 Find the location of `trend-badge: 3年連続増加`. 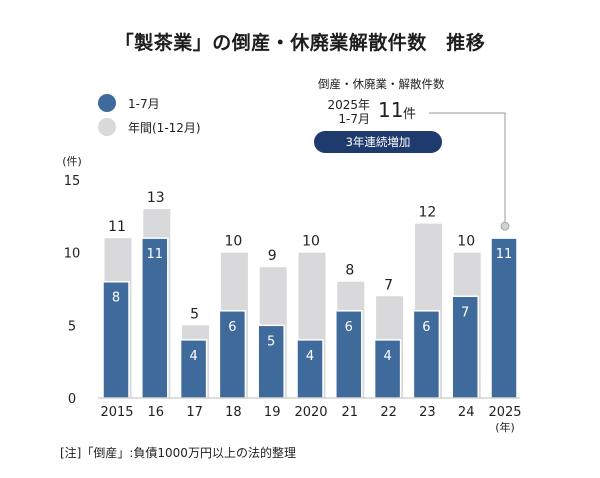

trend-badge: 3年連続増加 is located at coordinates (378, 142).